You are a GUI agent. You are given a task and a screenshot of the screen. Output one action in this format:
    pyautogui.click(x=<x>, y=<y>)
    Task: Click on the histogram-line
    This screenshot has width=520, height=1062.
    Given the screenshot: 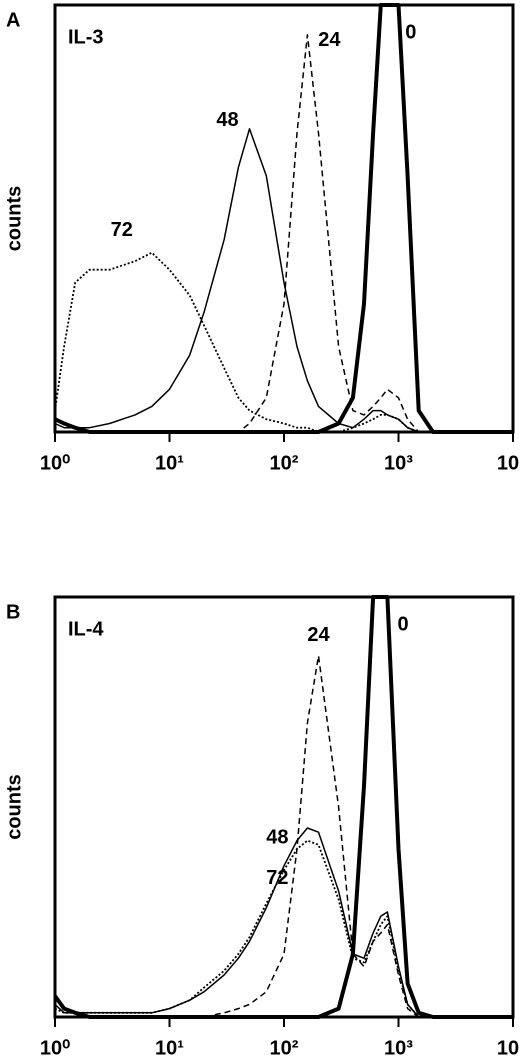 What is the action you would take?
    pyautogui.click(x=283, y=928)
    